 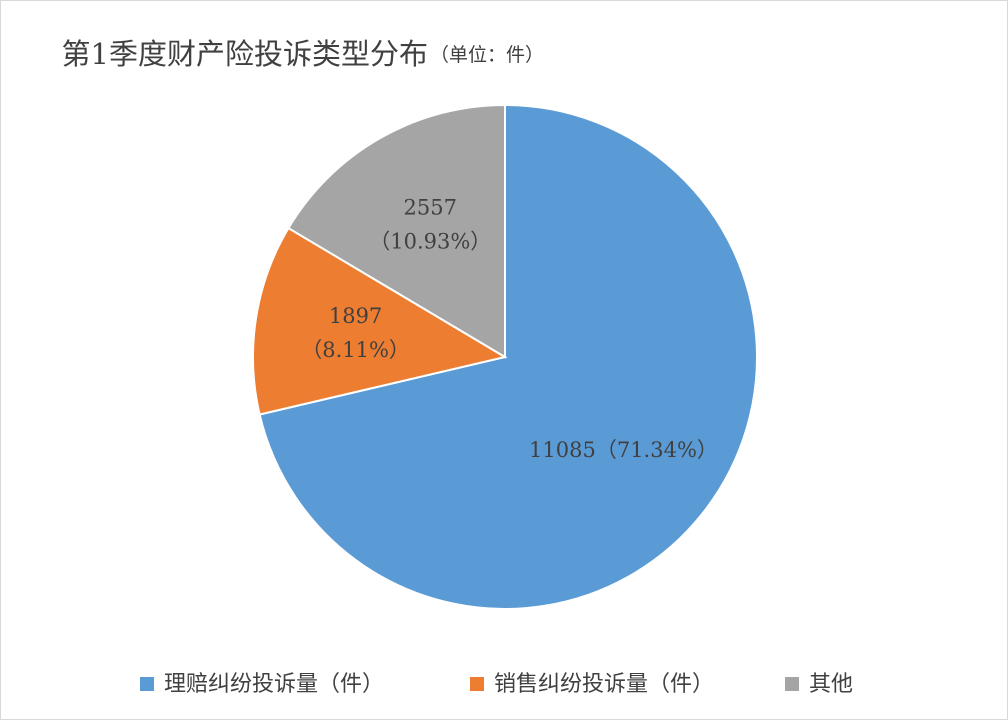 I want to click on data-label-line: （10.93%）, so click(x=430, y=241).